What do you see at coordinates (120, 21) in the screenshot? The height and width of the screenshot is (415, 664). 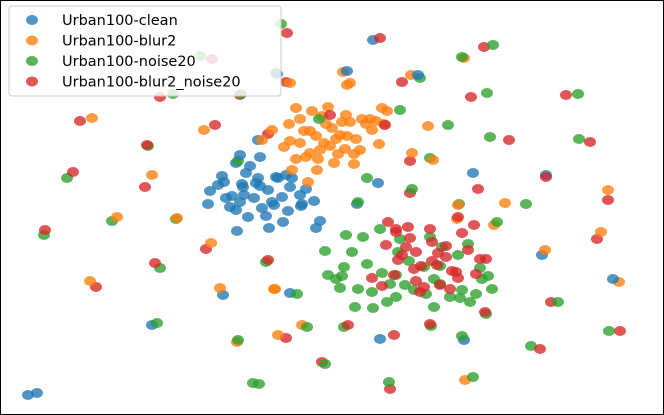 I see `legend-label: Urban100-clean` at bounding box center [120, 21].